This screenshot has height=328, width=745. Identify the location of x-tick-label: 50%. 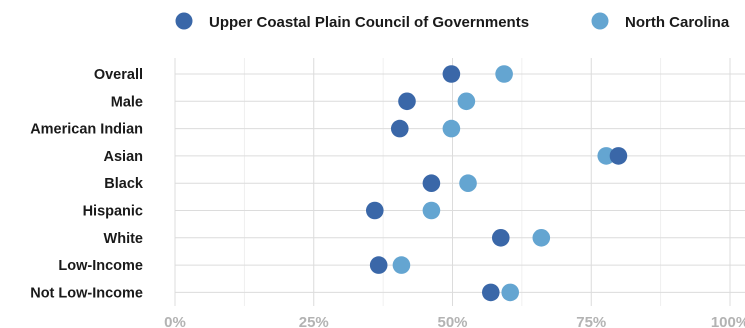
(452, 321).